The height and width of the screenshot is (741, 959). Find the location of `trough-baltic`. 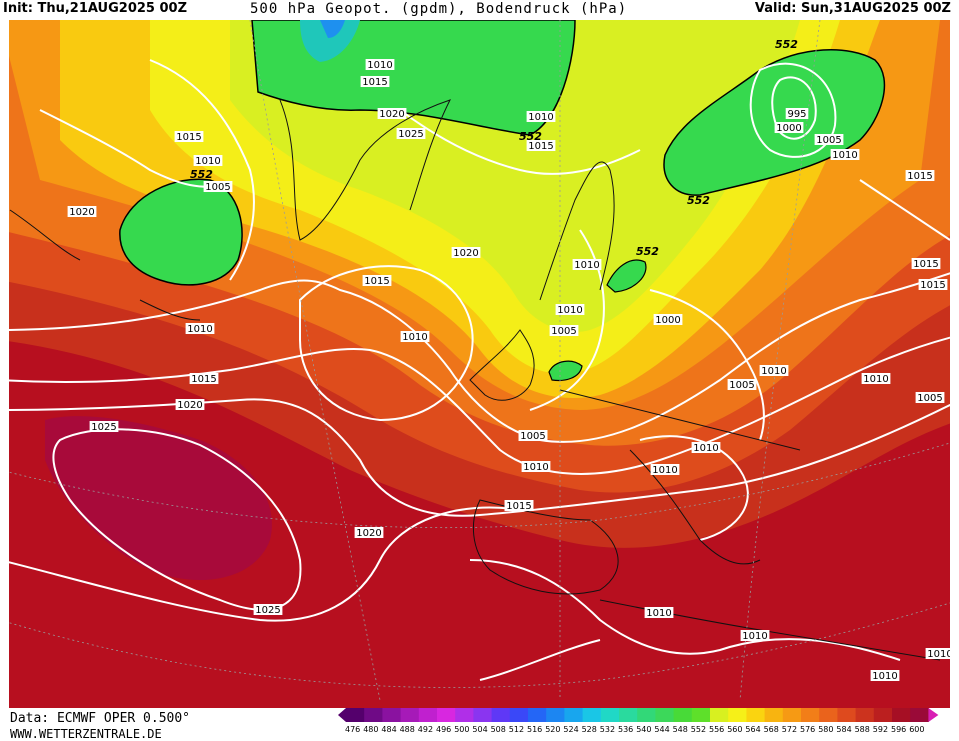

trough-baltic is located at coordinates (626, 276).